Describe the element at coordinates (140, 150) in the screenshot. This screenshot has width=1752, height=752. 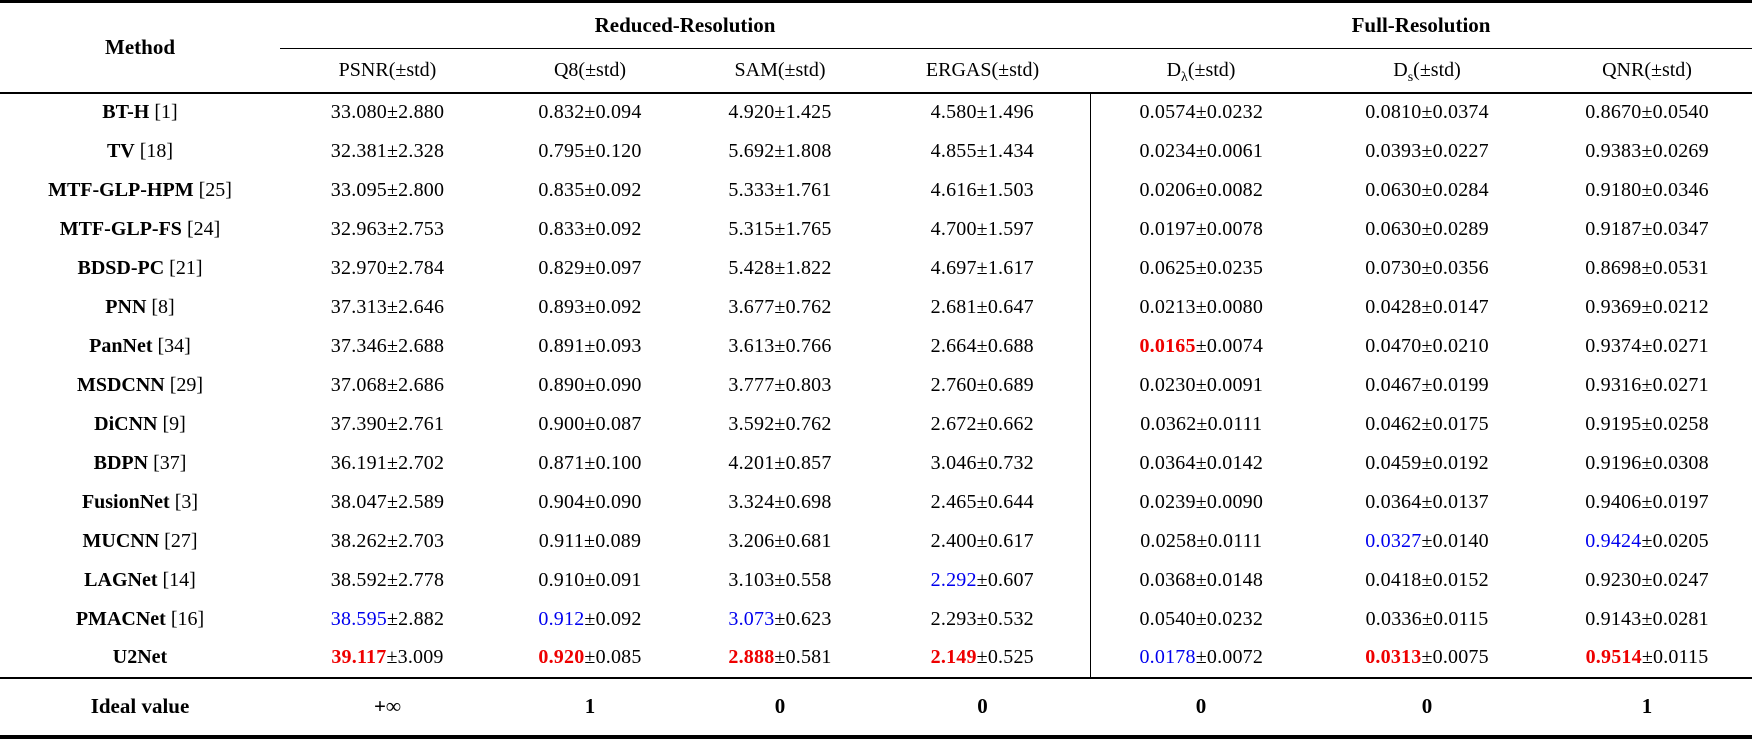
I see `method-name: TV [18]` at that location.